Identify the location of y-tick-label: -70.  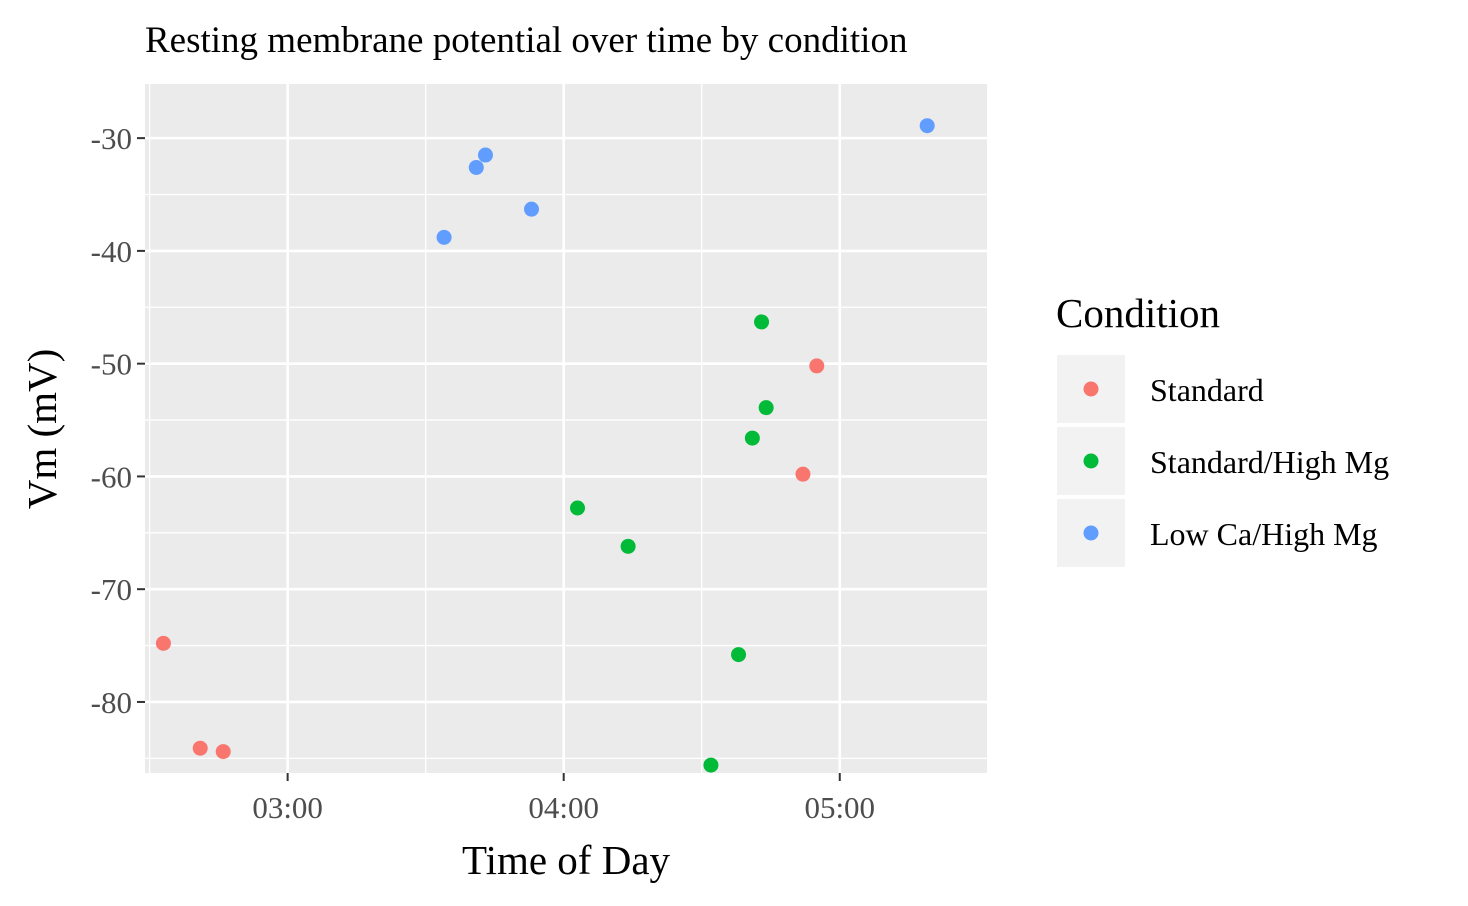
(111, 589).